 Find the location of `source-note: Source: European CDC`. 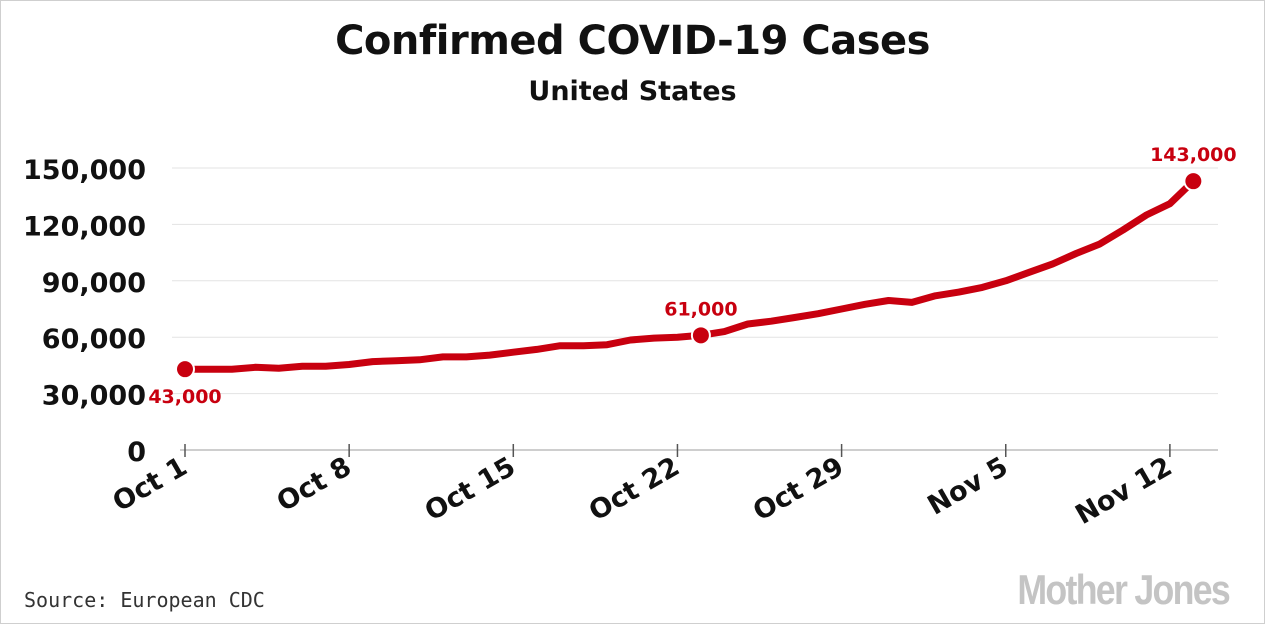

source-note: Source: European CDC is located at coordinates (144, 600).